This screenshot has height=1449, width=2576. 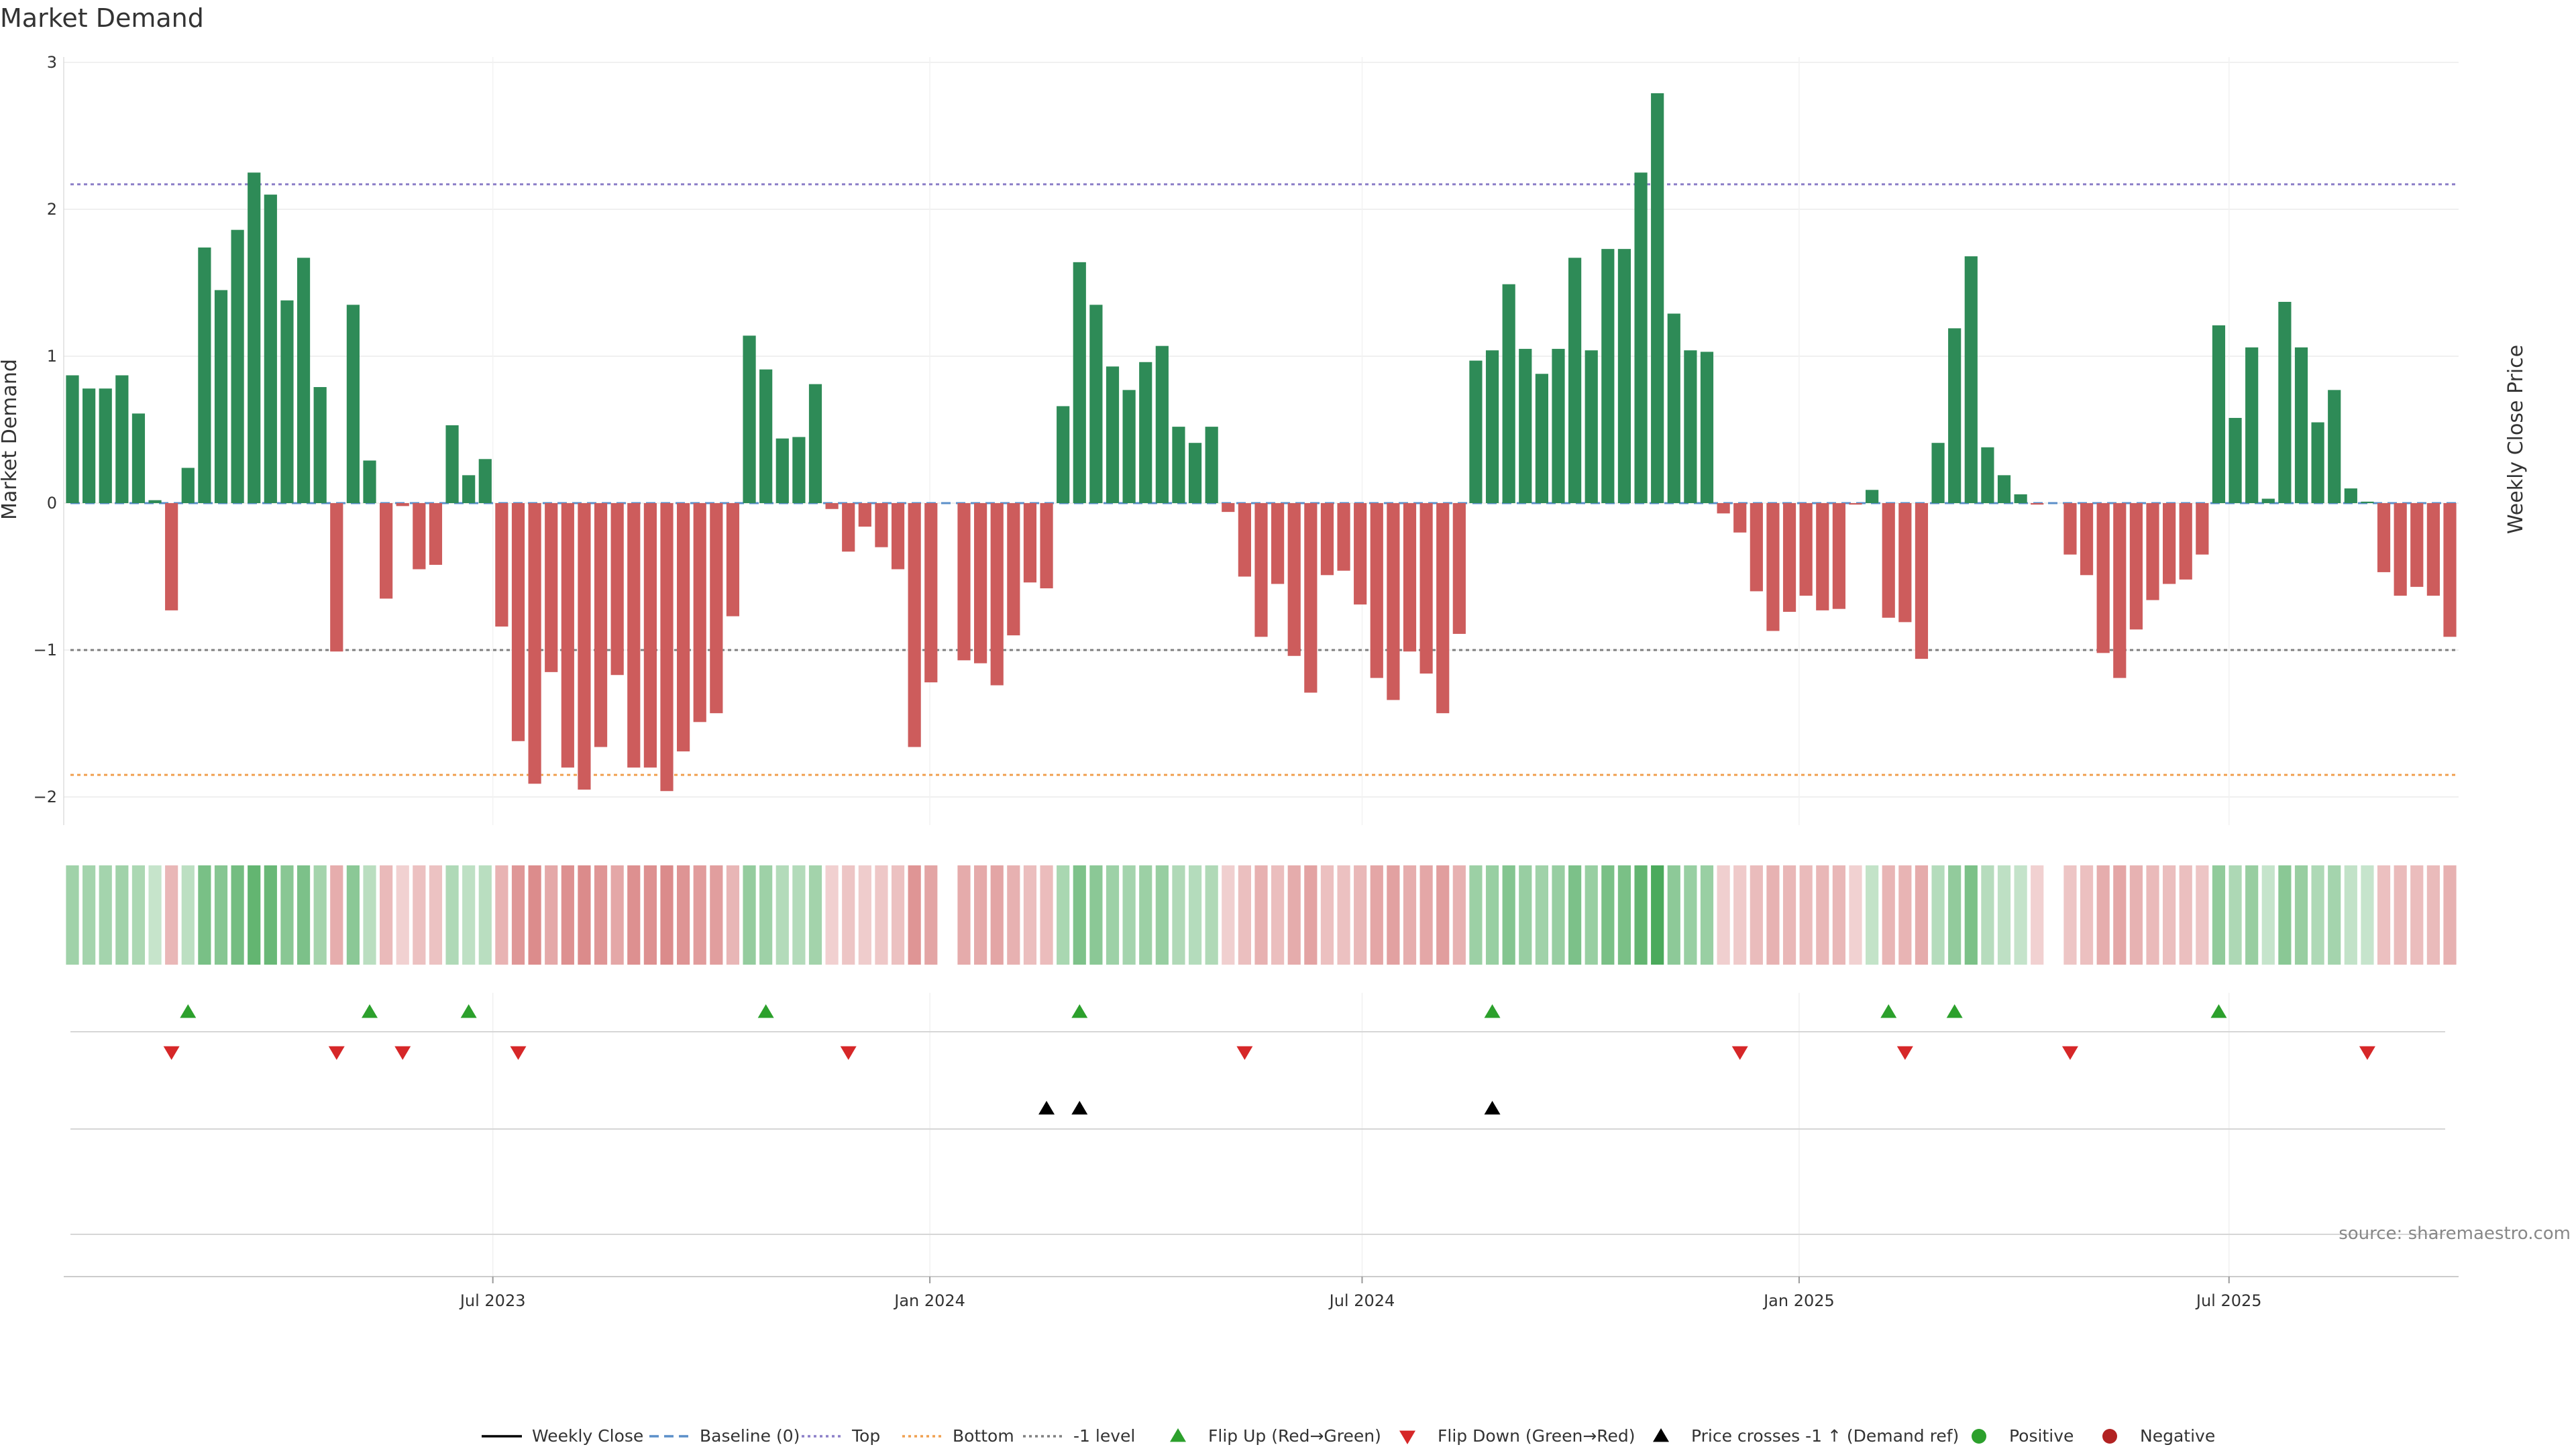 I want to click on chart-title: Market Demand, so click(x=102, y=18).